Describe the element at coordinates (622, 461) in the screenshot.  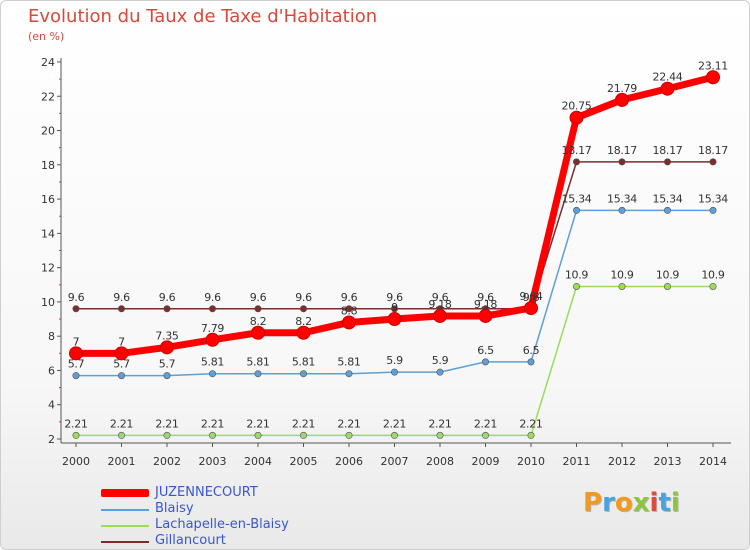
I see `x-tick-label: 2012` at that location.